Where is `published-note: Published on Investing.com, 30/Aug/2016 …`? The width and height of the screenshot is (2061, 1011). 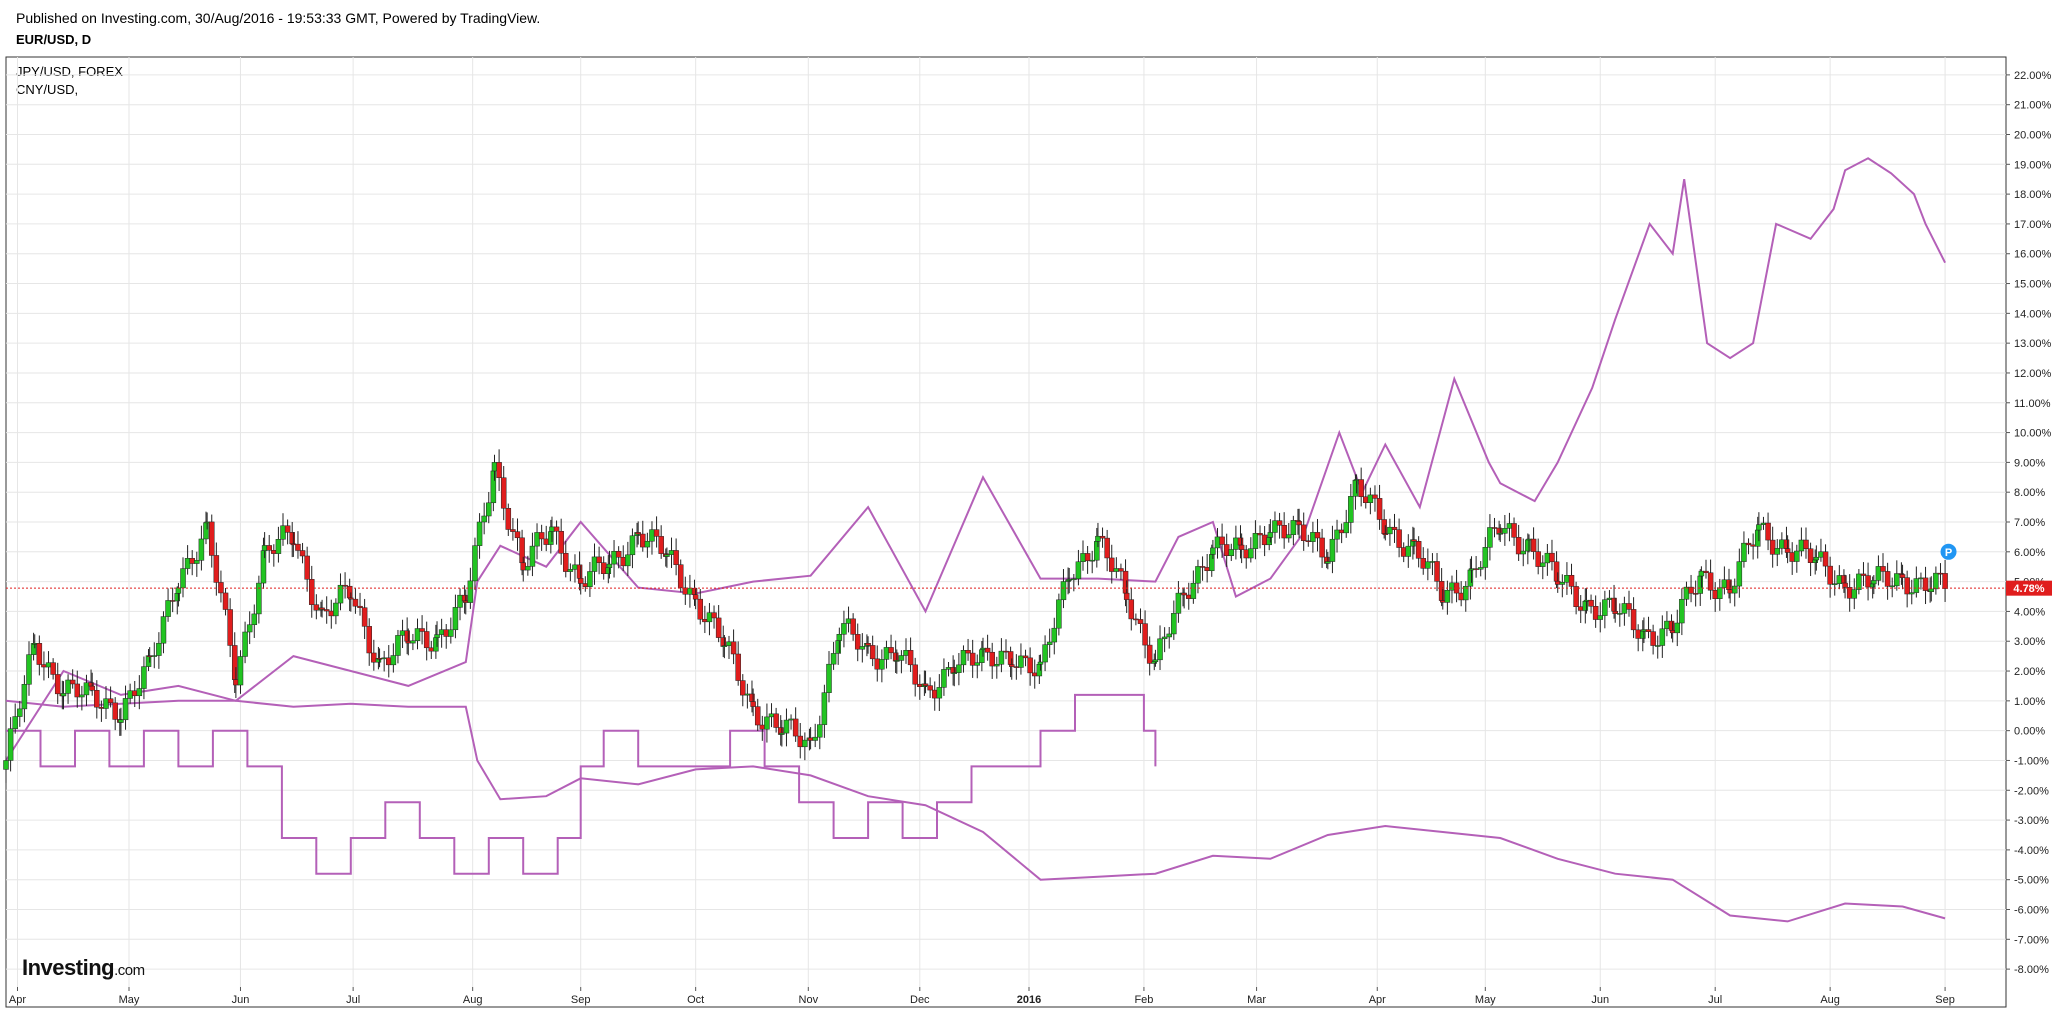
published-note: Published on Investing.com, 30/Aug/2016 … is located at coordinates (278, 18).